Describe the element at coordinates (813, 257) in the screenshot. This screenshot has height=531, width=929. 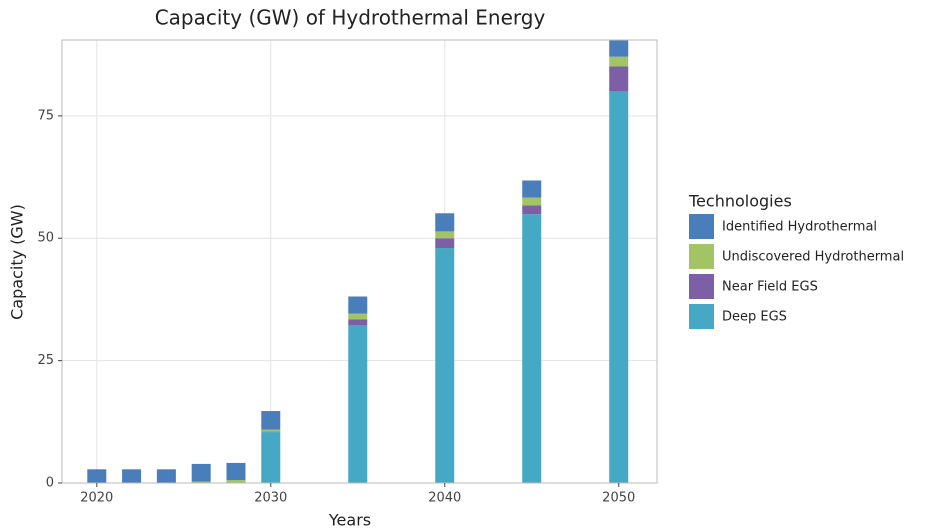
I see `legend-label: Undiscovered Hydrothermal` at that location.